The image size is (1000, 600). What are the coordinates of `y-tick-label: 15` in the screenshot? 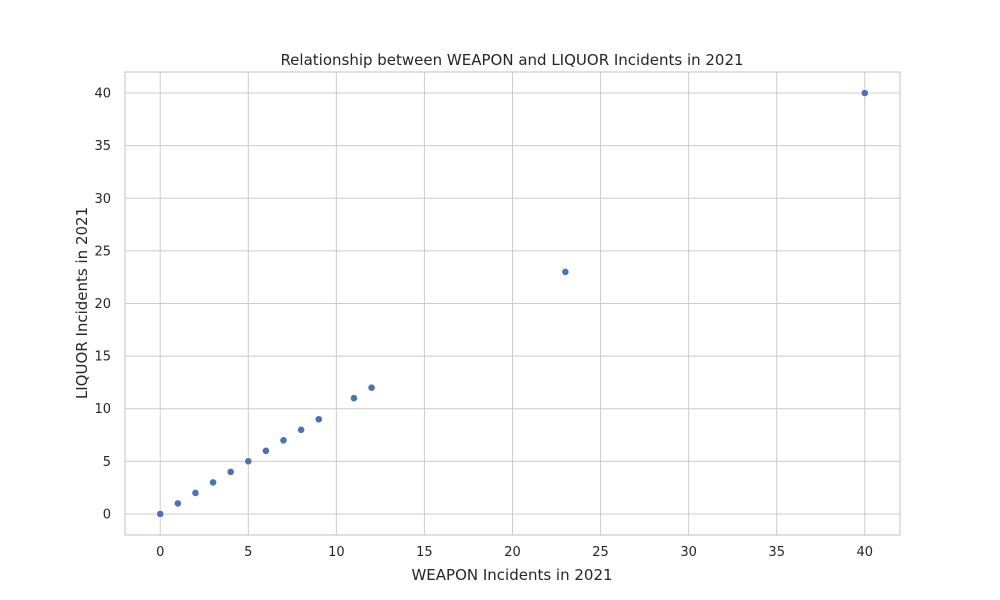 It's located at (102, 357).